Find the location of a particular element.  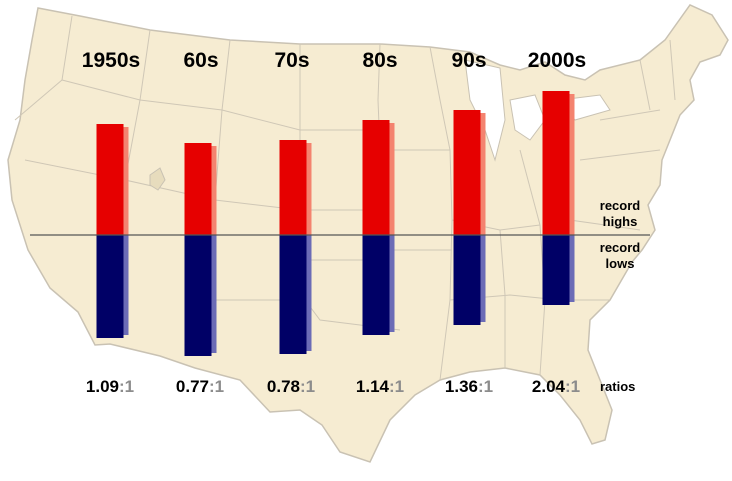

ratio-label: 1.14:1 is located at coordinates (380, 386).